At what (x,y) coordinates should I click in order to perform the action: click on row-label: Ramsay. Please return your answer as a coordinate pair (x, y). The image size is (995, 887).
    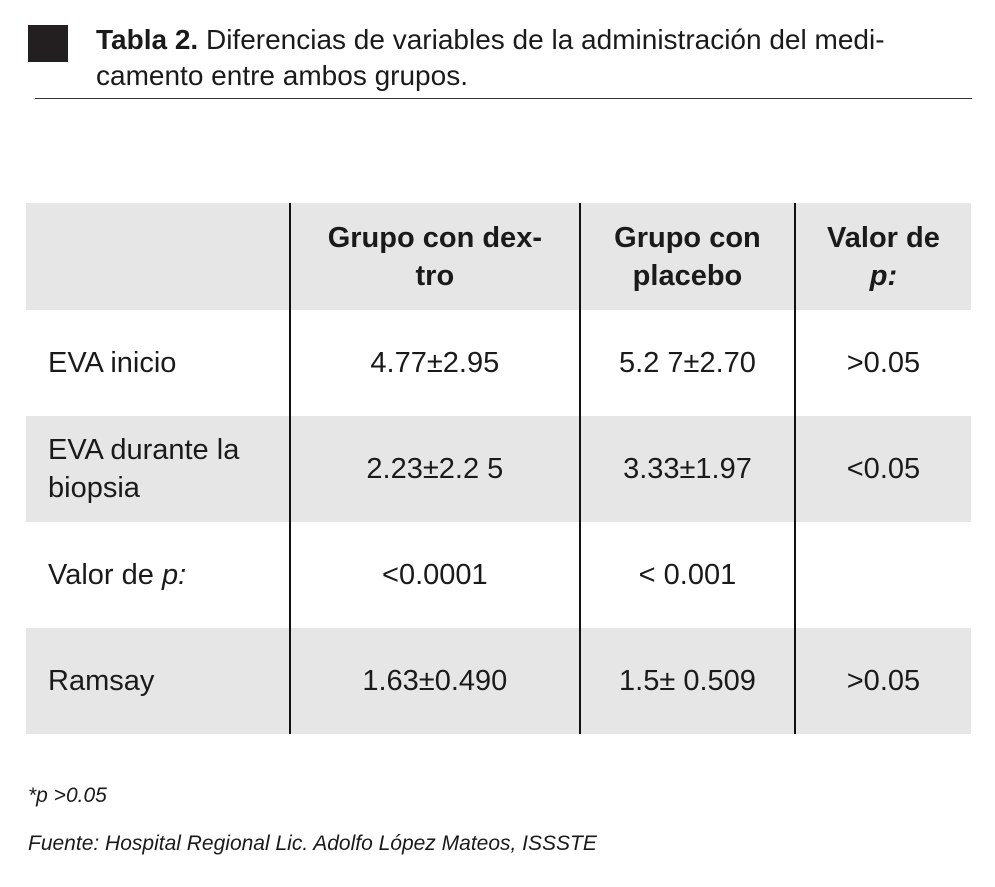
    Looking at the image, I should click on (158, 681).